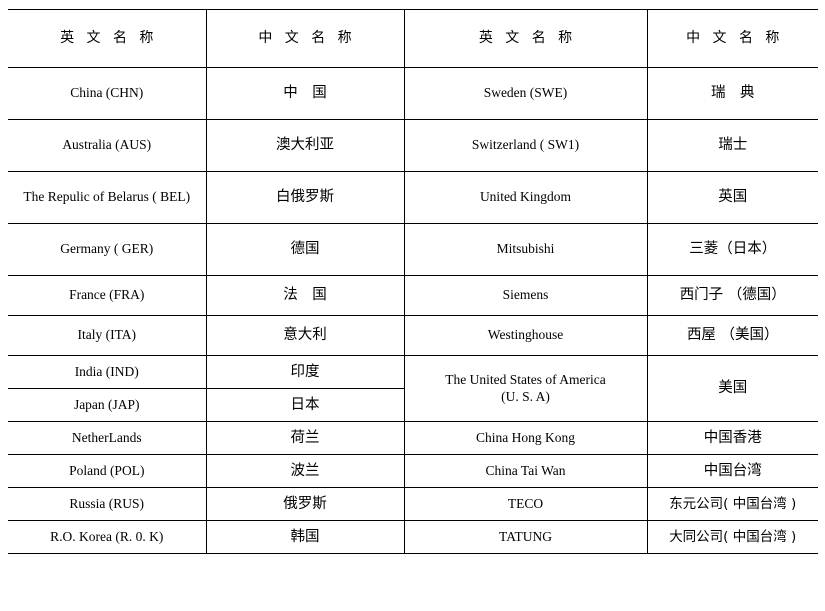 The width and height of the screenshot is (825, 611). What do you see at coordinates (107, 335) in the screenshot?
I see `cell-english-left: Italy (ITA)` at bounding box center [107, 335].